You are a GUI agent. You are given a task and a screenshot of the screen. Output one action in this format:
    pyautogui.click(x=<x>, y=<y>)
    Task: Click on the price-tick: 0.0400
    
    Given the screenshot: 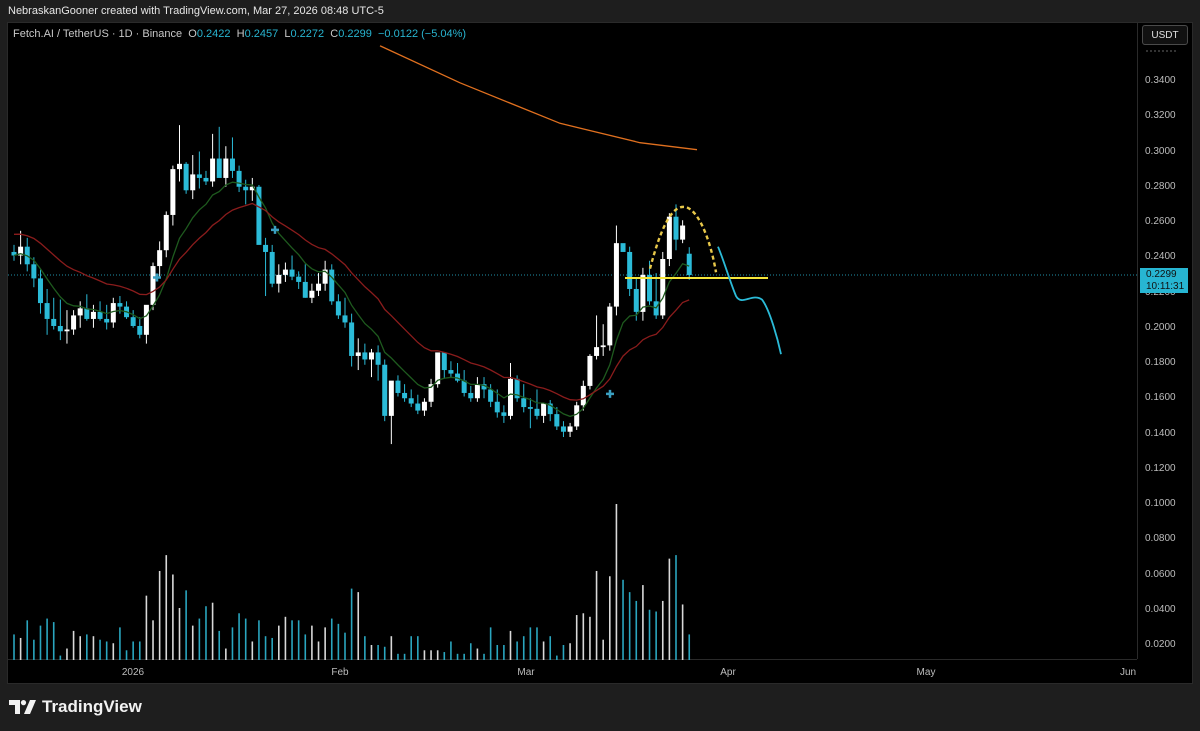 What is the action you would take?
    pyautogui.click(x=1160, y=609)
    